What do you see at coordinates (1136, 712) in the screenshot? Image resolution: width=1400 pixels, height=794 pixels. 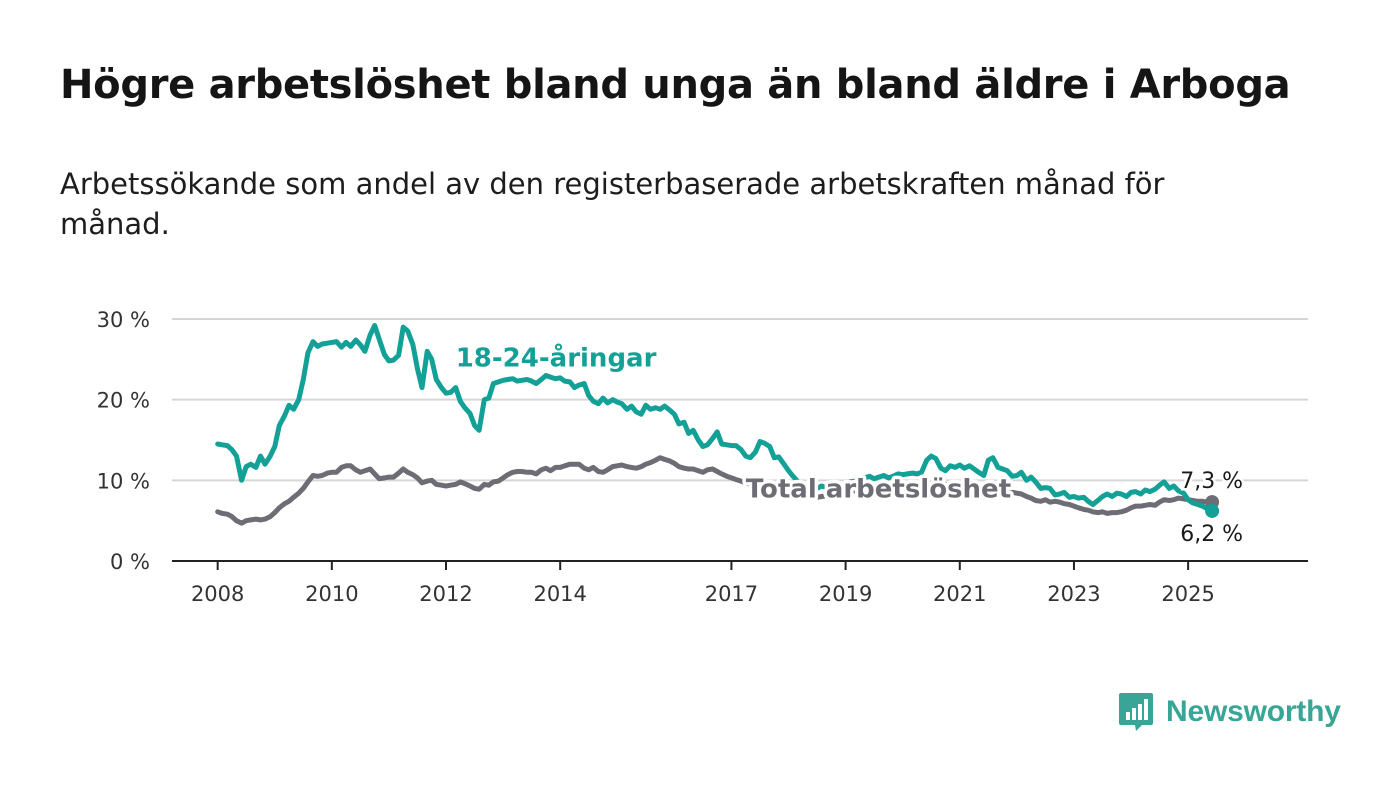 I see `newsworthy-logo-icon` at bounding box center [1136, 712].